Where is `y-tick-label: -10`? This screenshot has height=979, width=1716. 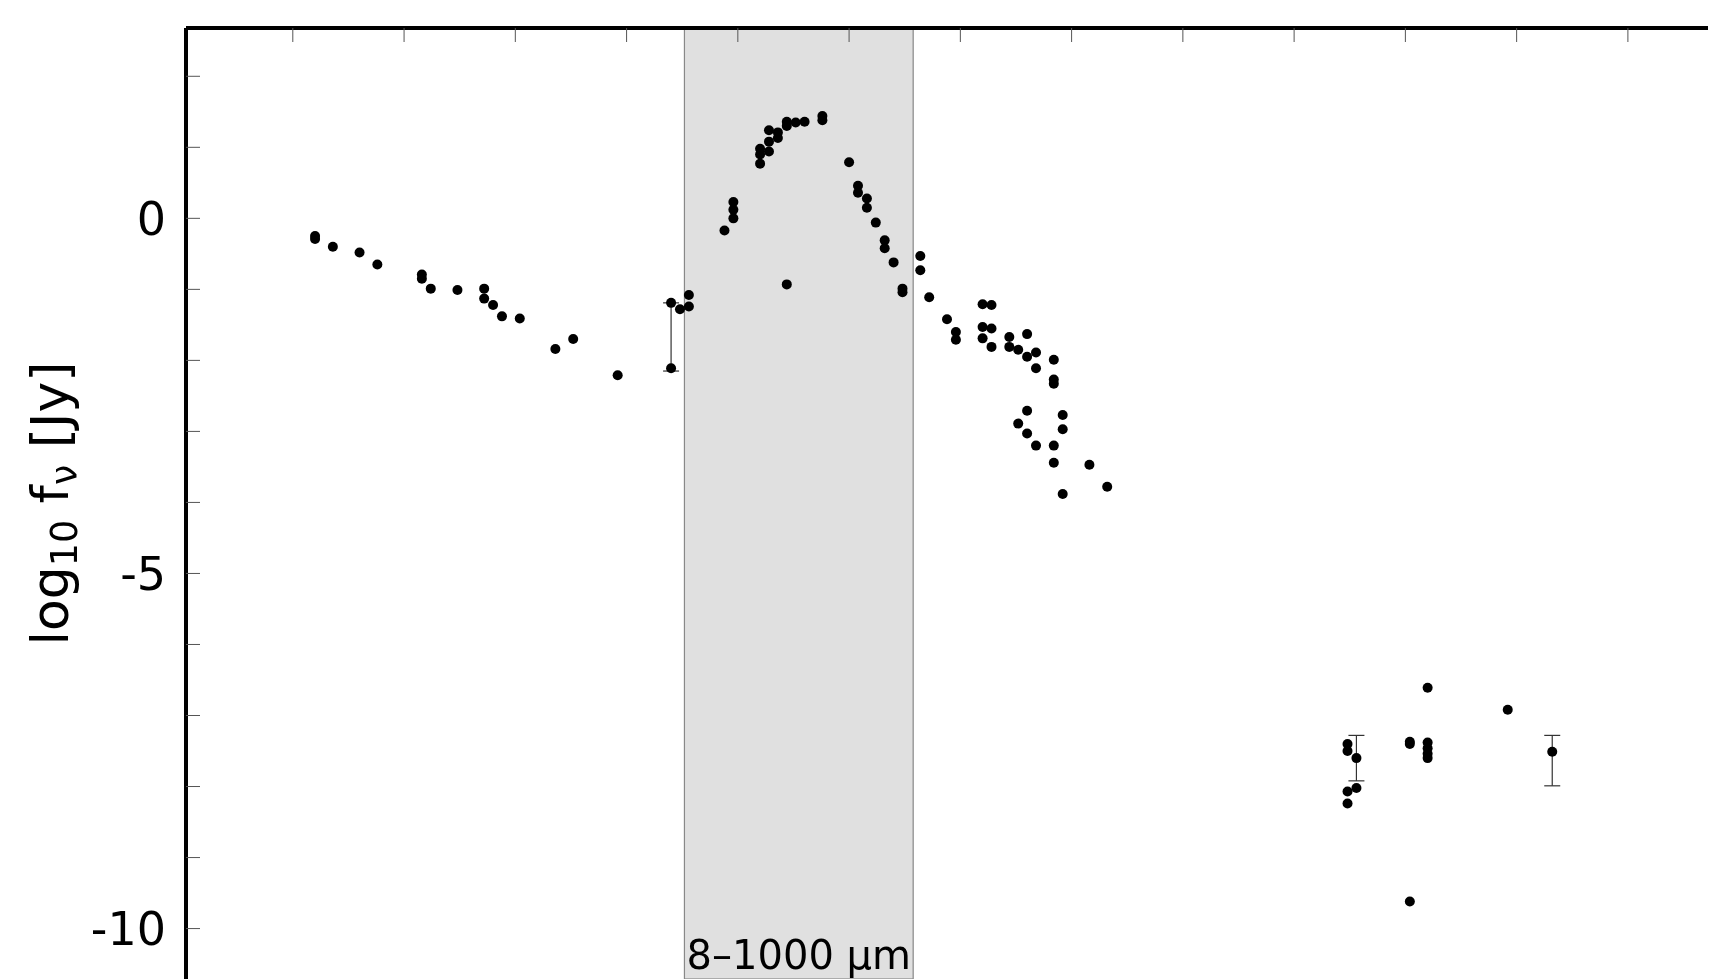
y-tick-label: -10 is located at coordinates (128, 928).